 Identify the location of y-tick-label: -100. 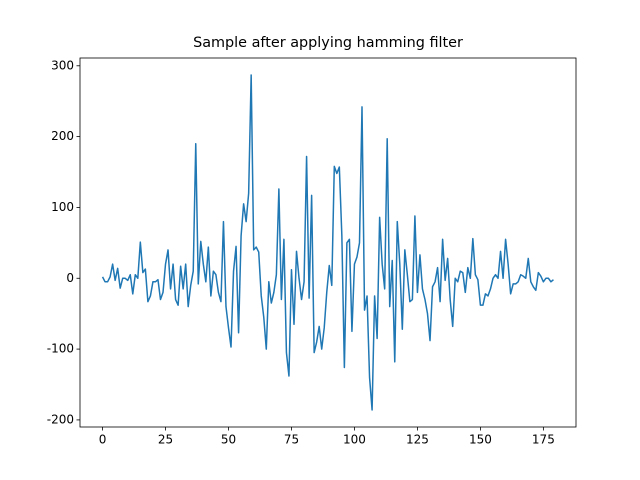
(60, 349).